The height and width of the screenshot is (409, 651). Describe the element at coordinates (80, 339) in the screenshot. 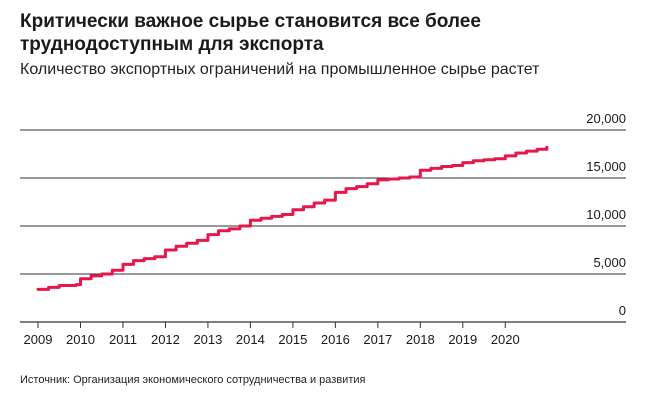

I see `x-tick-label: 2010` at that location.